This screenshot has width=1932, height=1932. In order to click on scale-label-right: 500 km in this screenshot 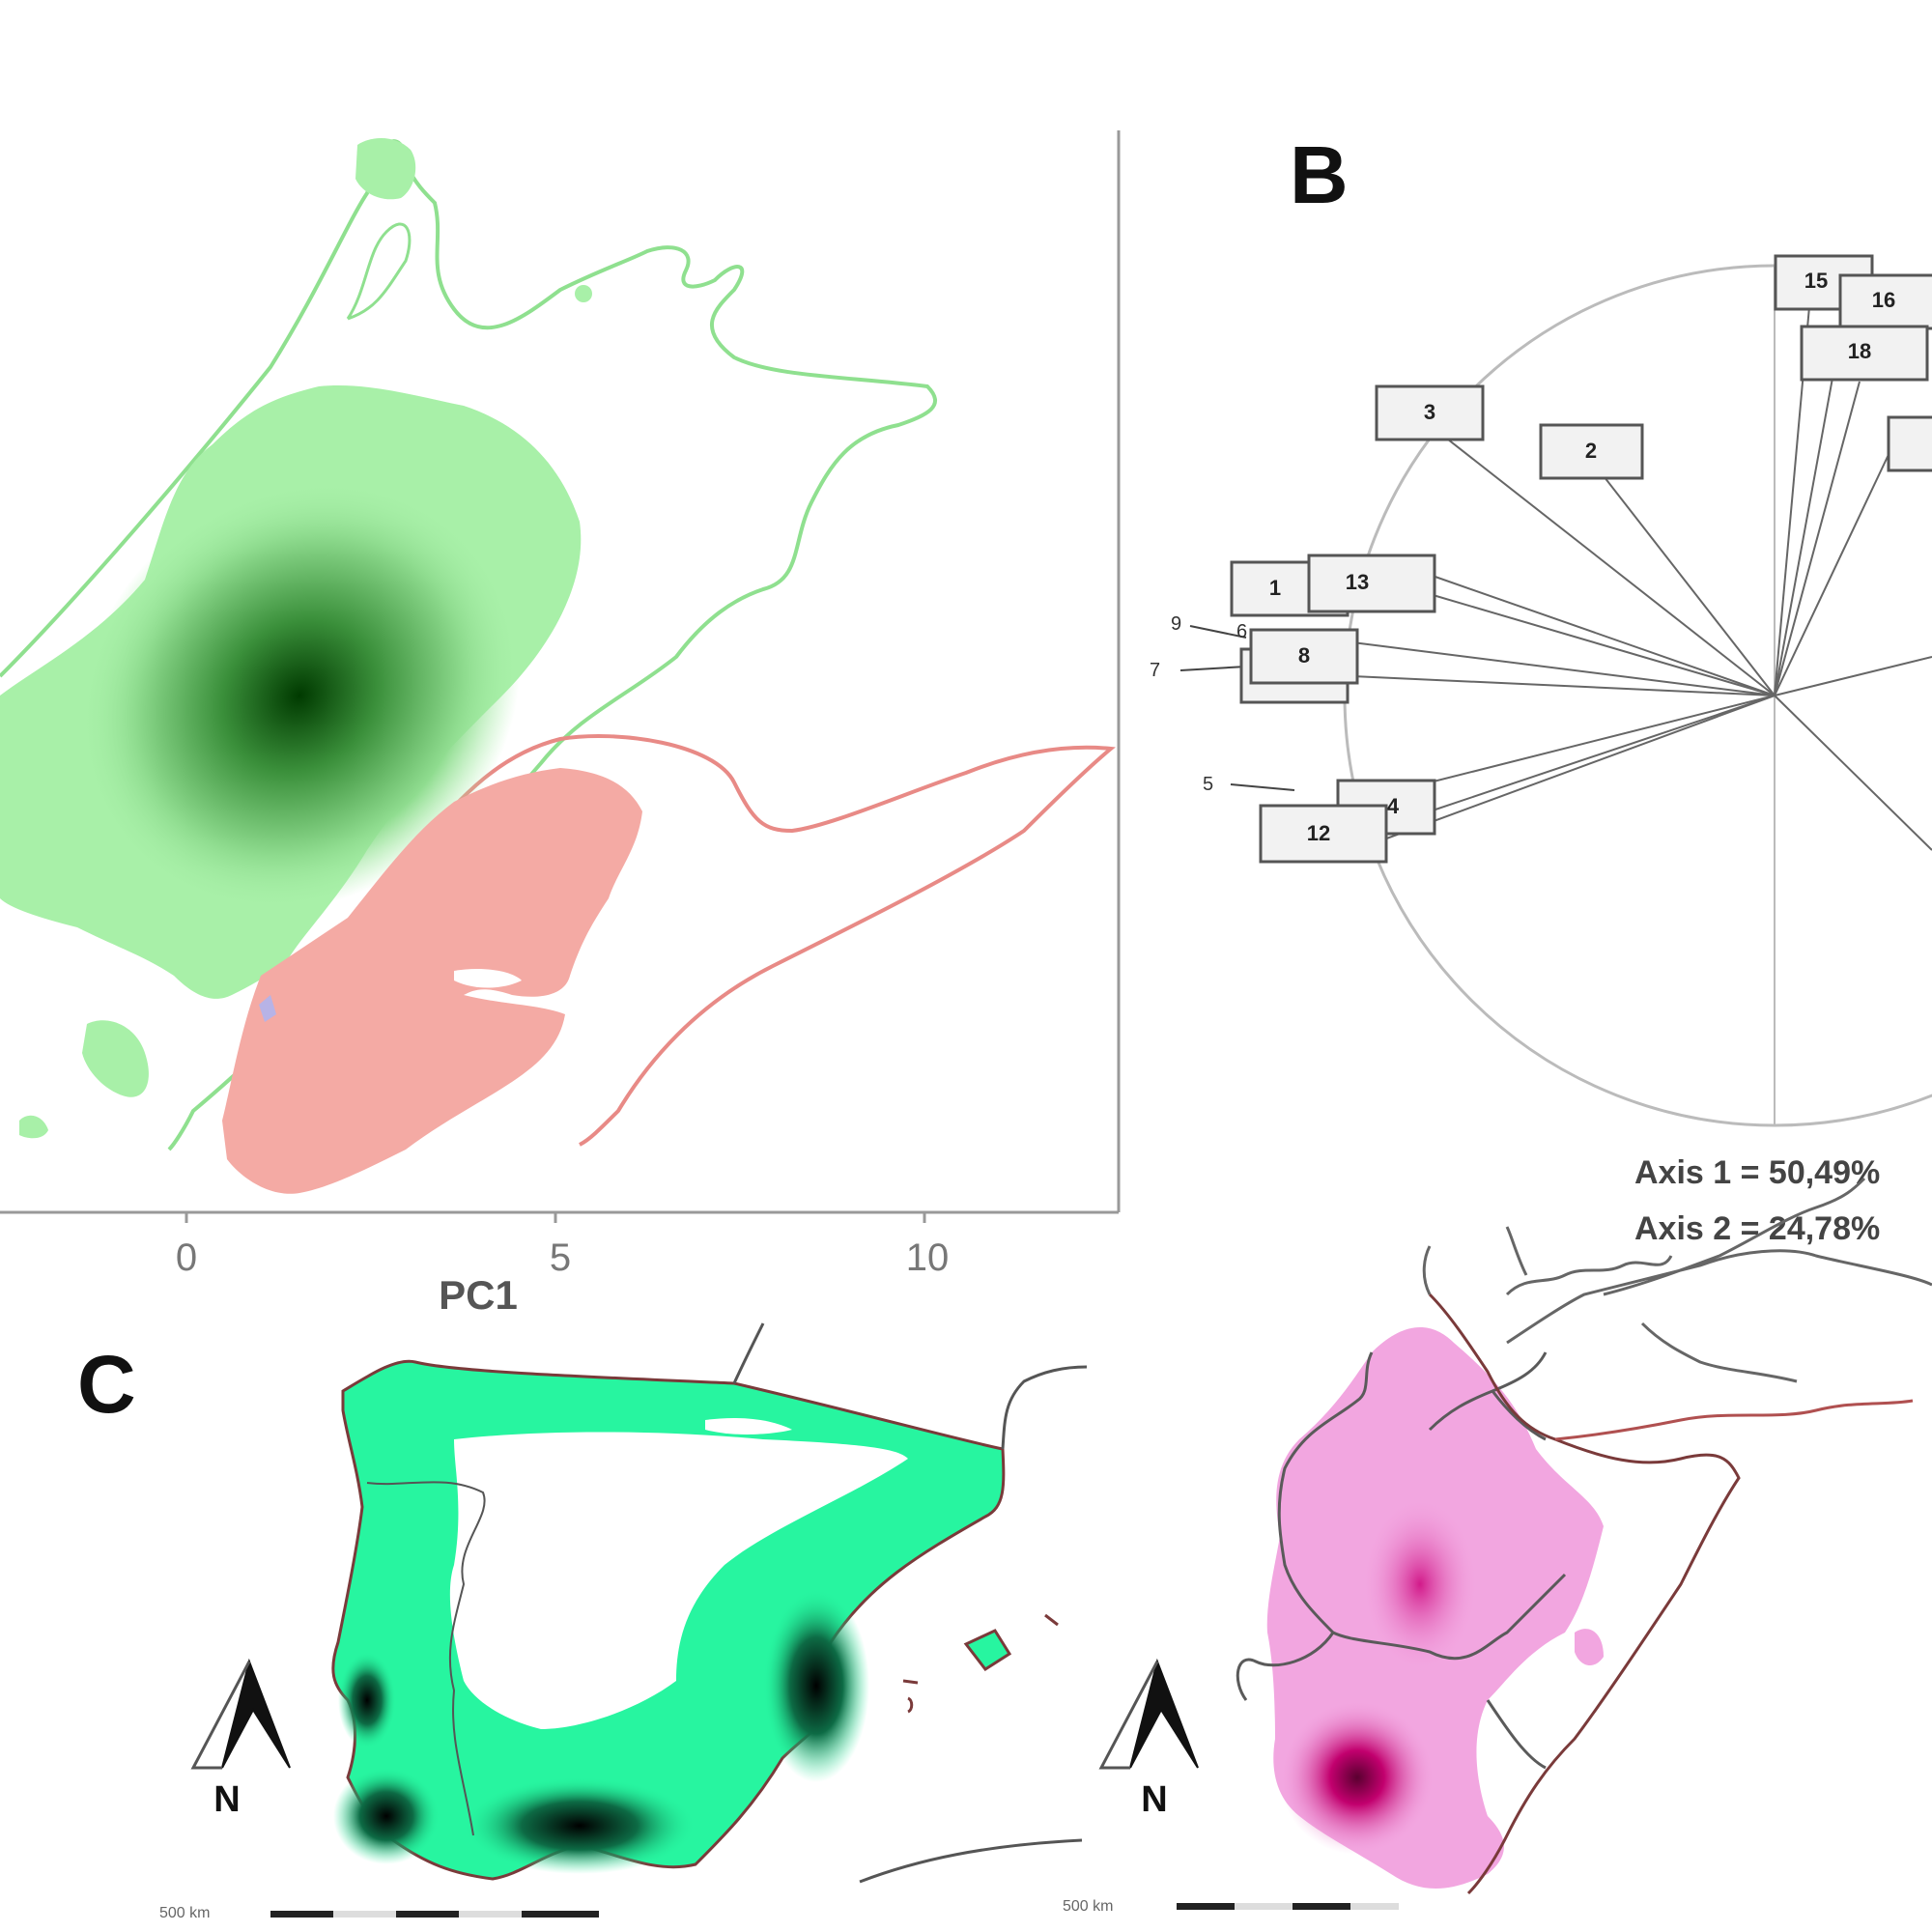, I will do `click(1088, 1906)`.